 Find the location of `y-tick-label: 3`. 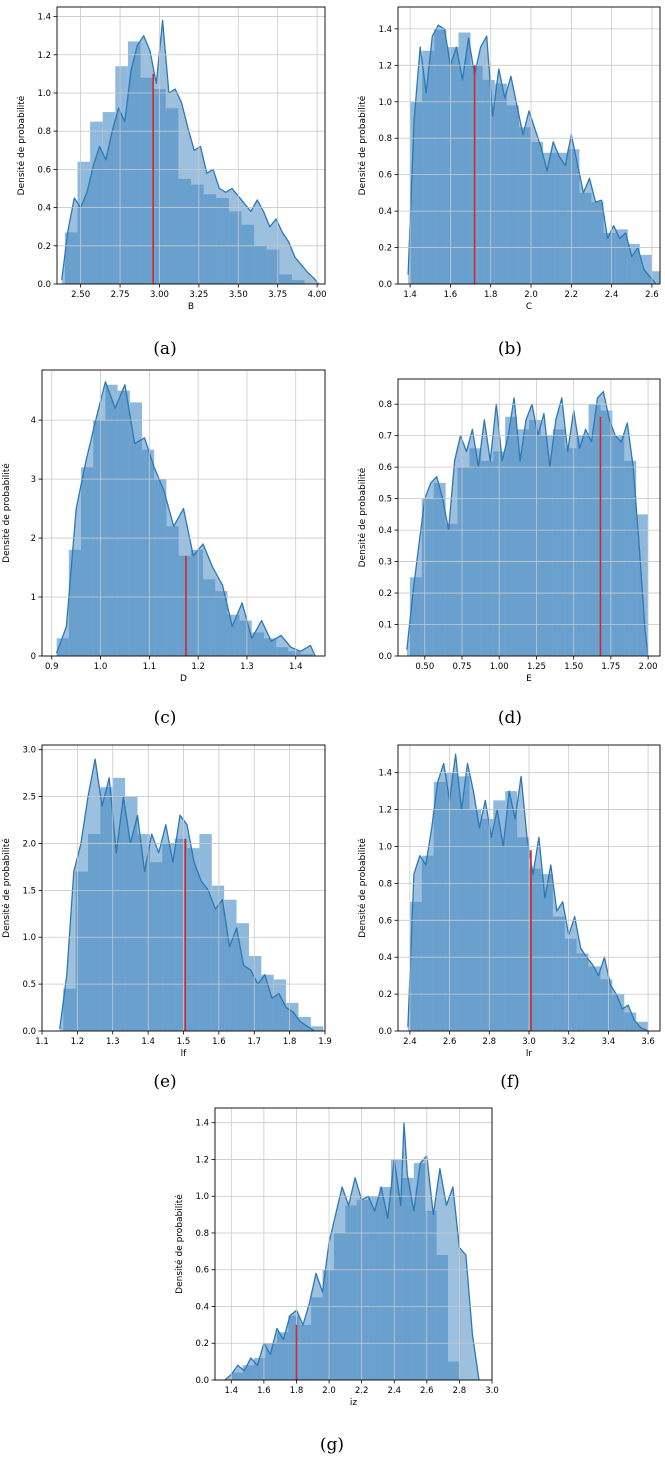

y-tick-label: 3 is located at coordinates (33, 480).